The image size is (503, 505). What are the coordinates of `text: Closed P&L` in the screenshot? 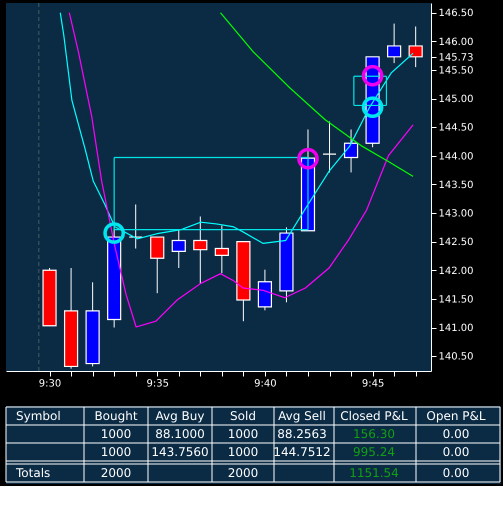 It's located at (374, 416).